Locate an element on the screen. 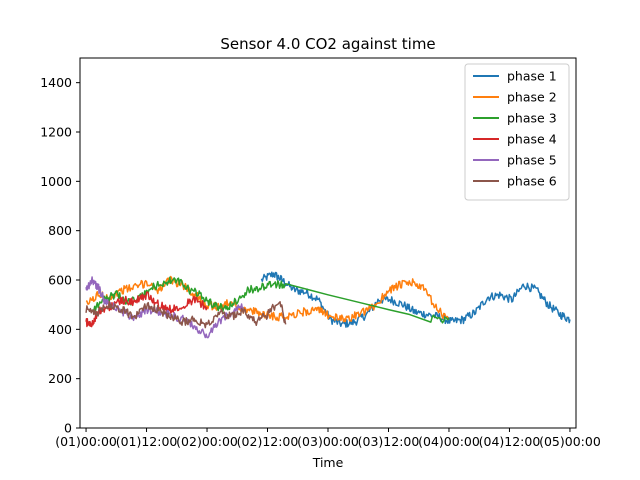  x-tick-label-2: (02)00:00 is located at coordinates (207, 441).